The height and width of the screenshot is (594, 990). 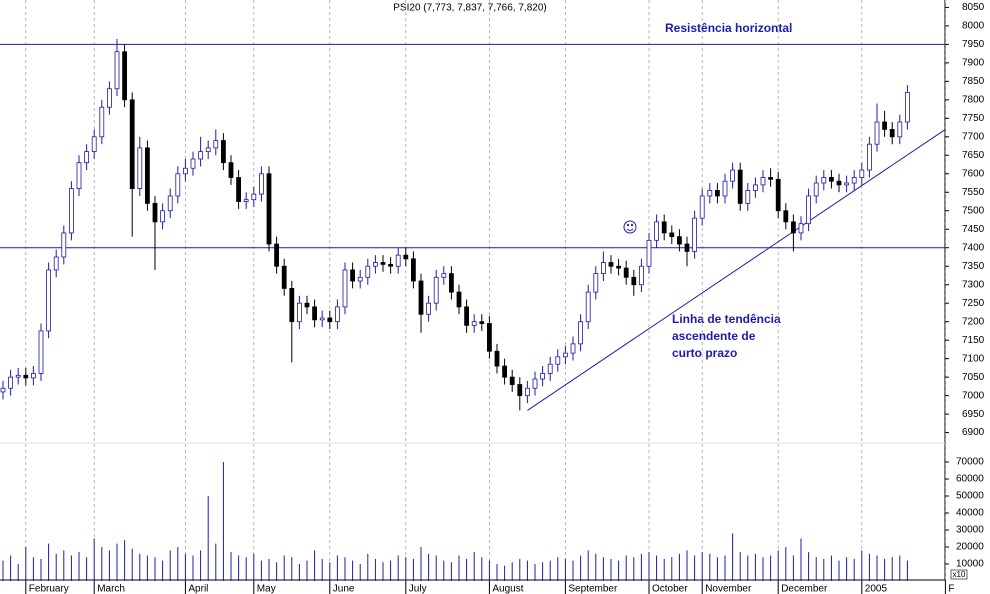 I want to click on y-tick-label: 7250, so click(x=973, y=303).